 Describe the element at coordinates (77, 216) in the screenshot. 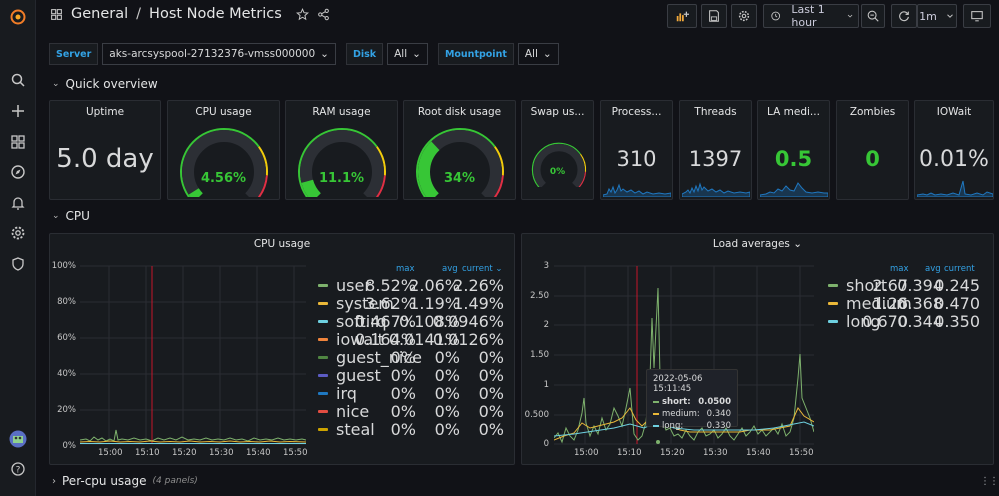

I see `row-title: CPU` at that location.